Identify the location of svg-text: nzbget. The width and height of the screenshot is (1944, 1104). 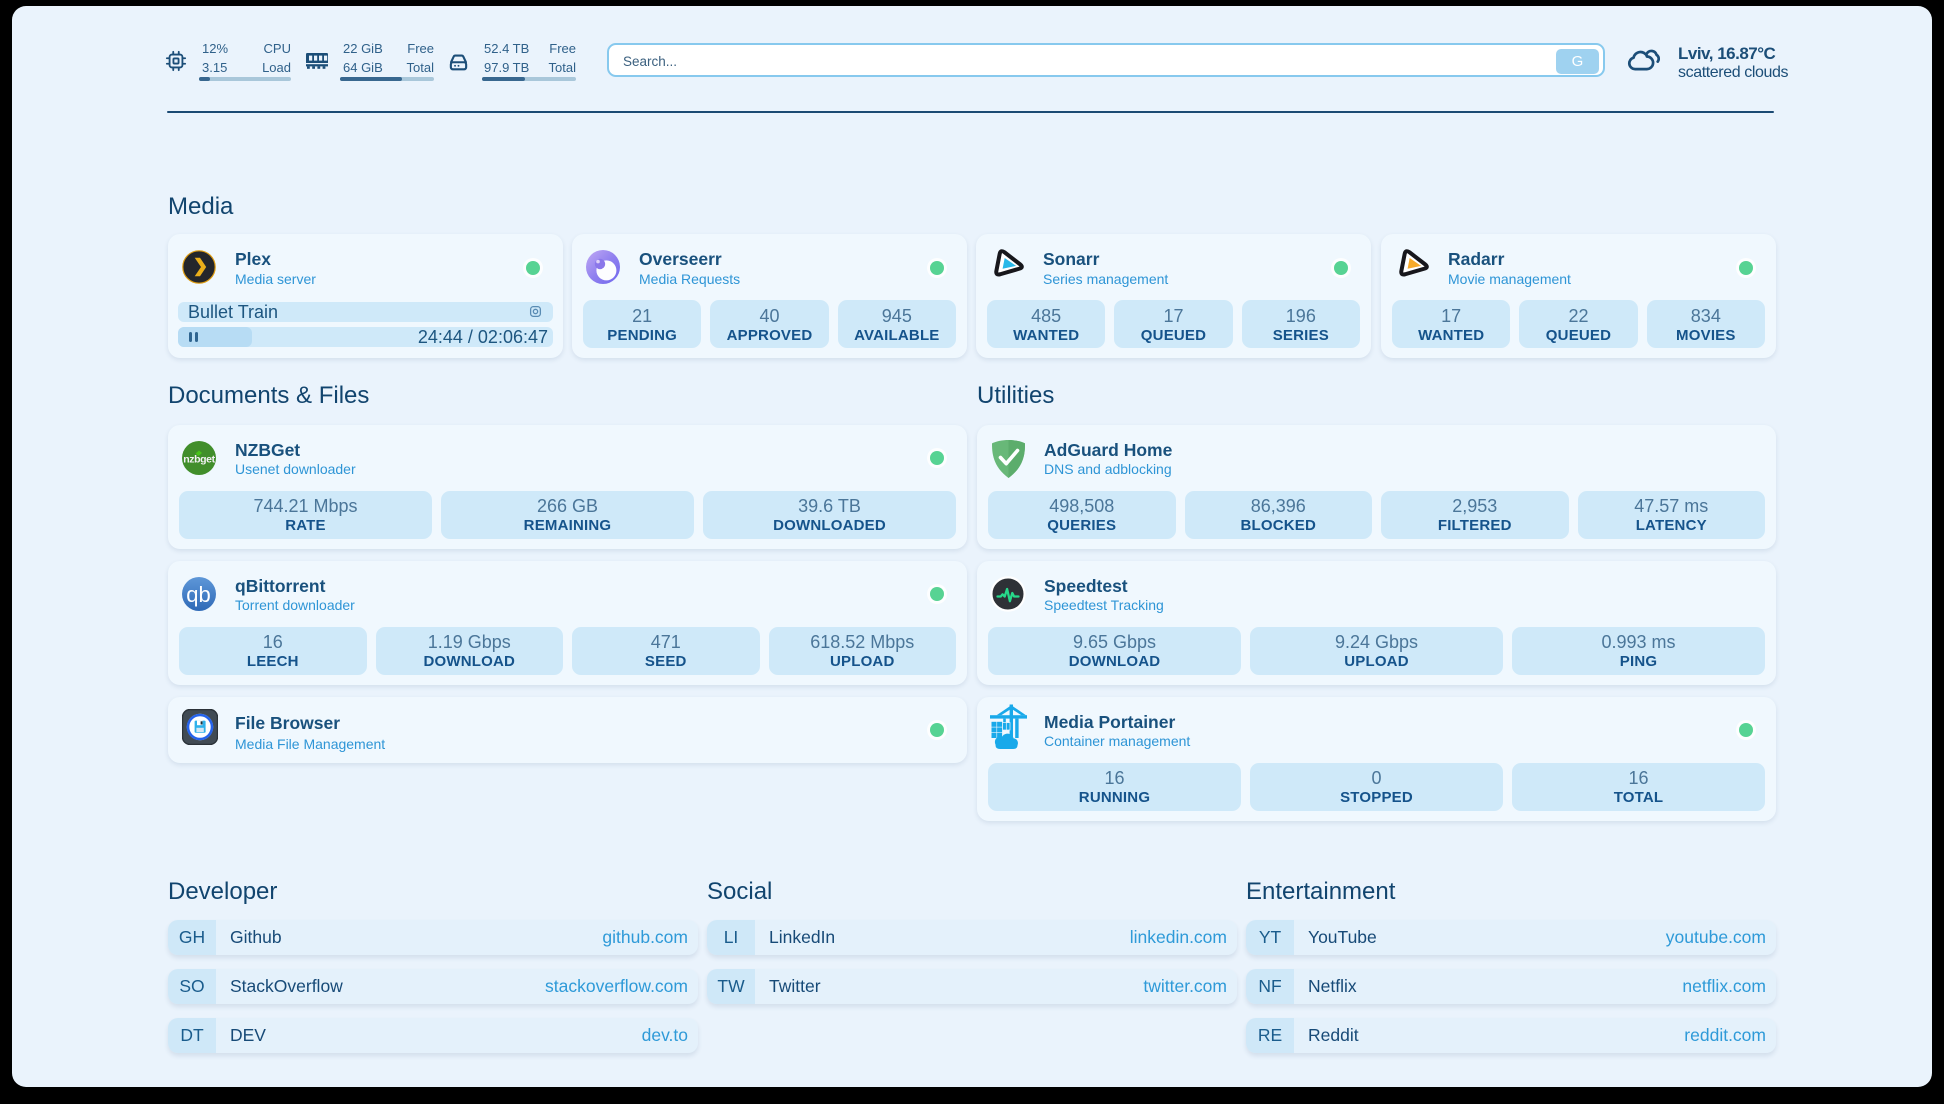
(199, 459).